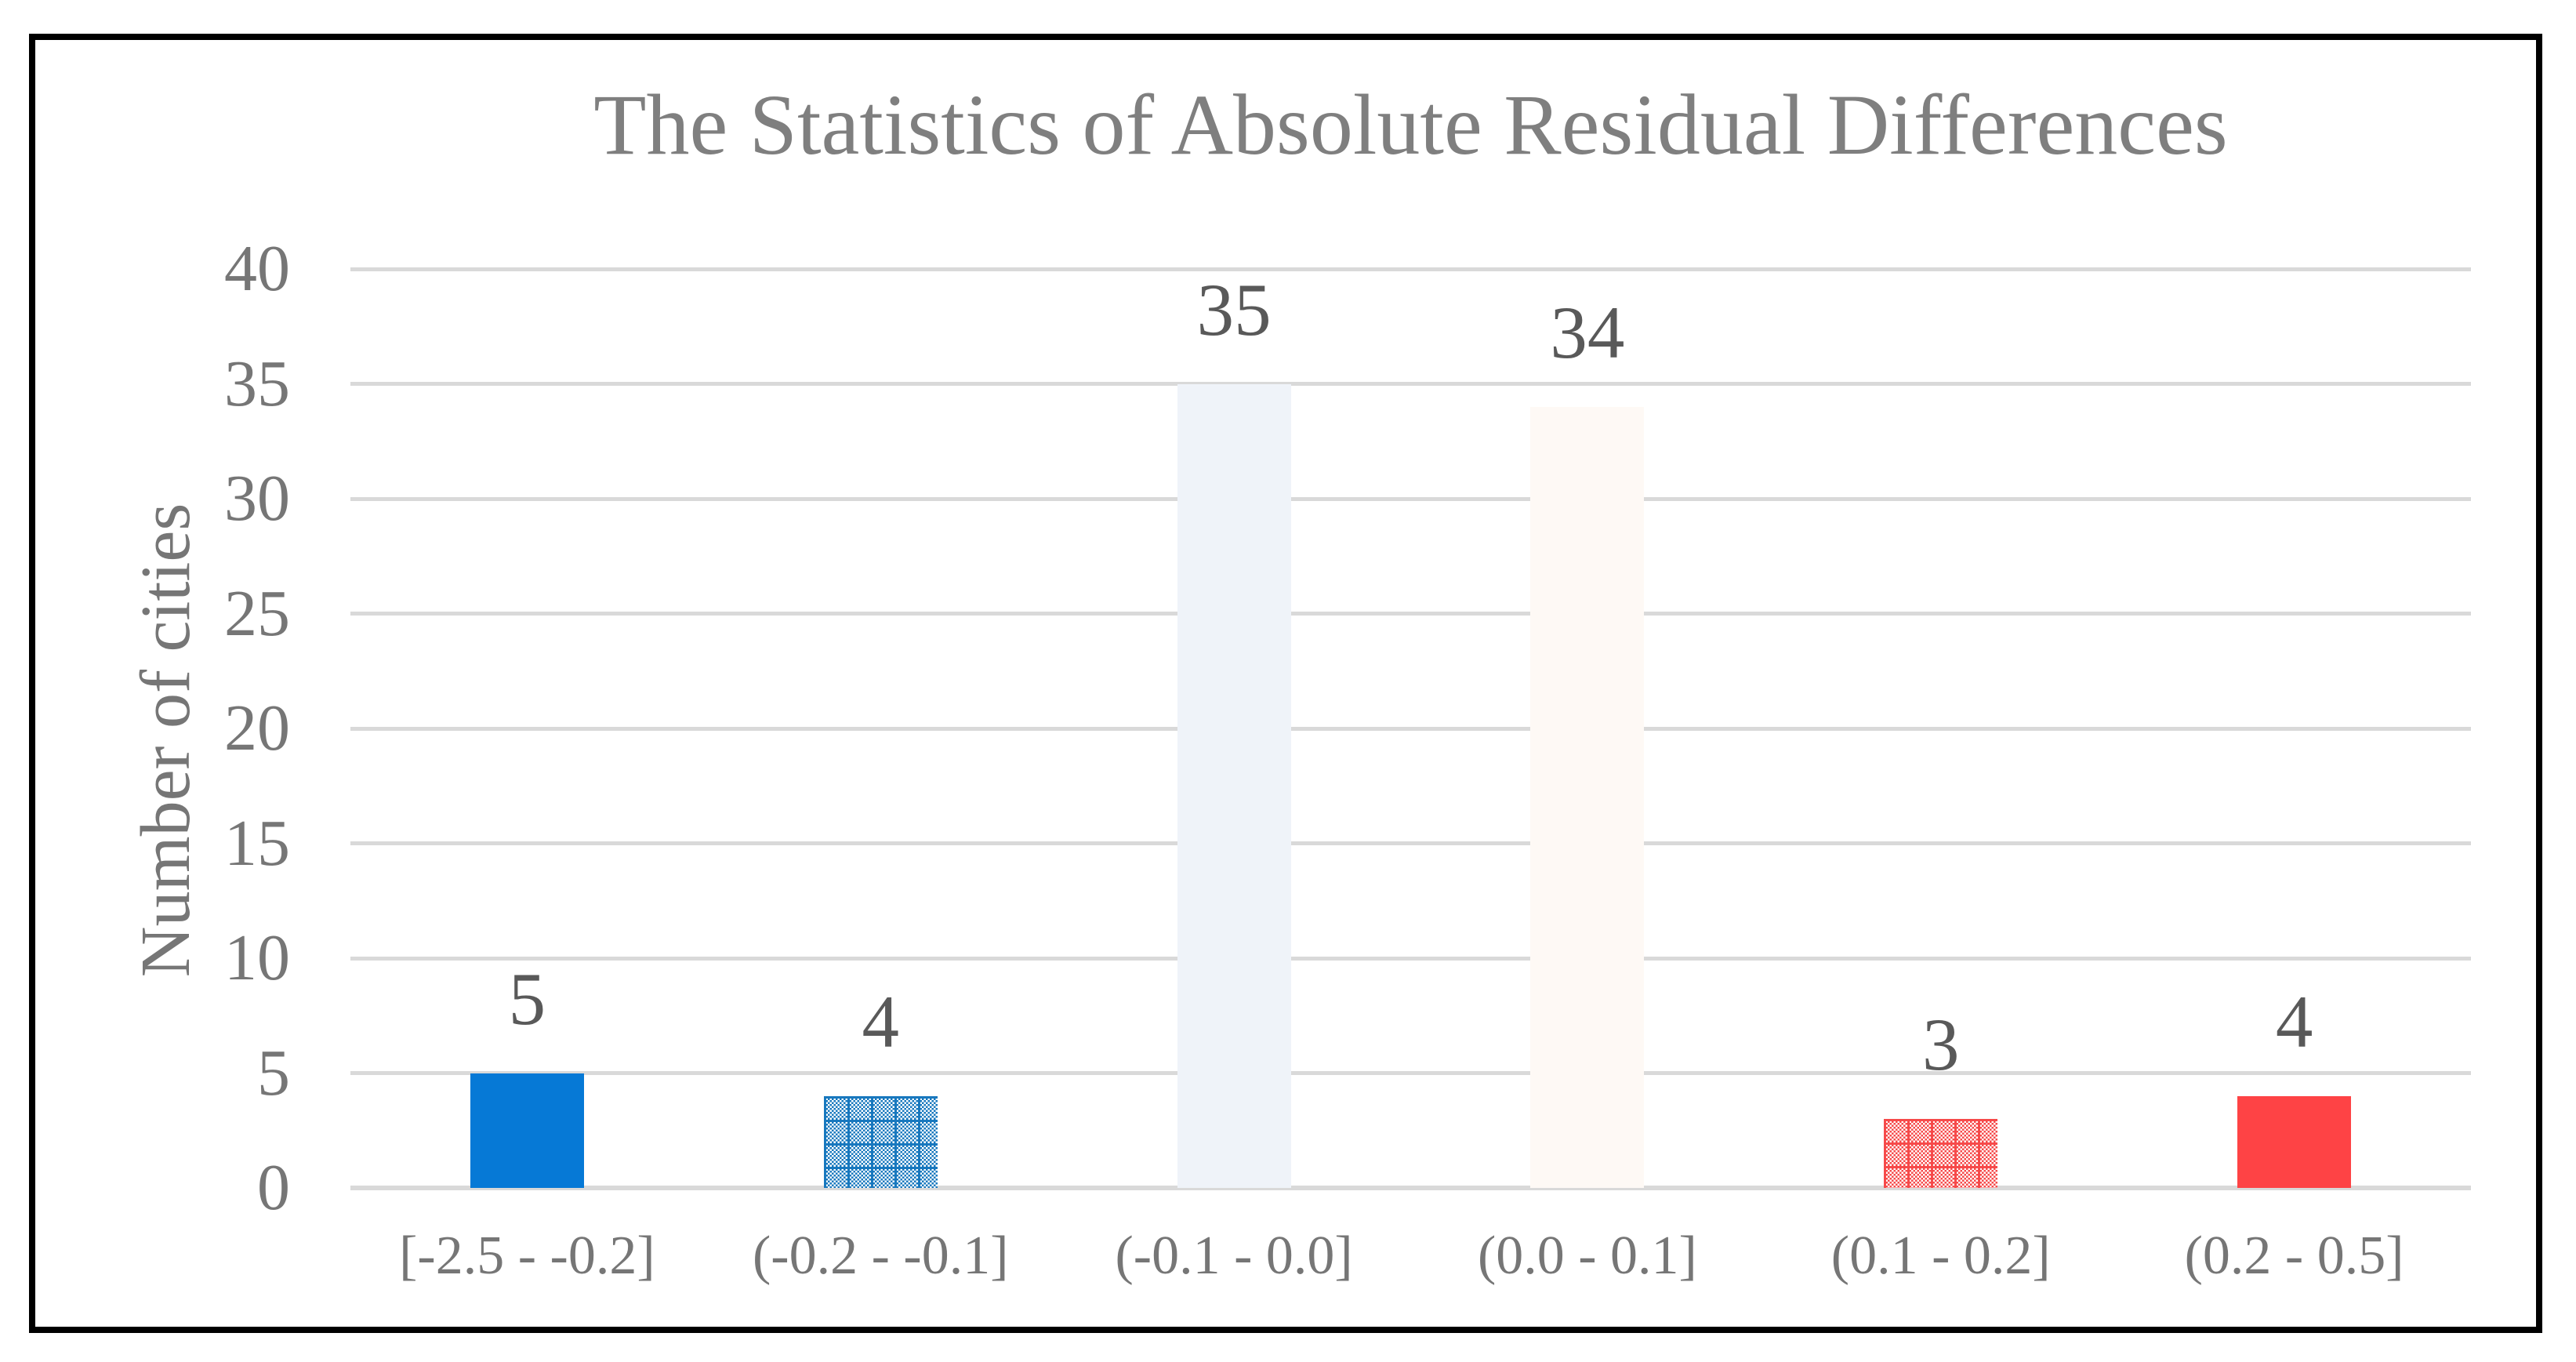 This screenshot has width=2576, height=1362. What do you see at coordinates (527, 1130) in the screenshot?
I see `bar-solid-blue` at bounding box center [527, 1130].